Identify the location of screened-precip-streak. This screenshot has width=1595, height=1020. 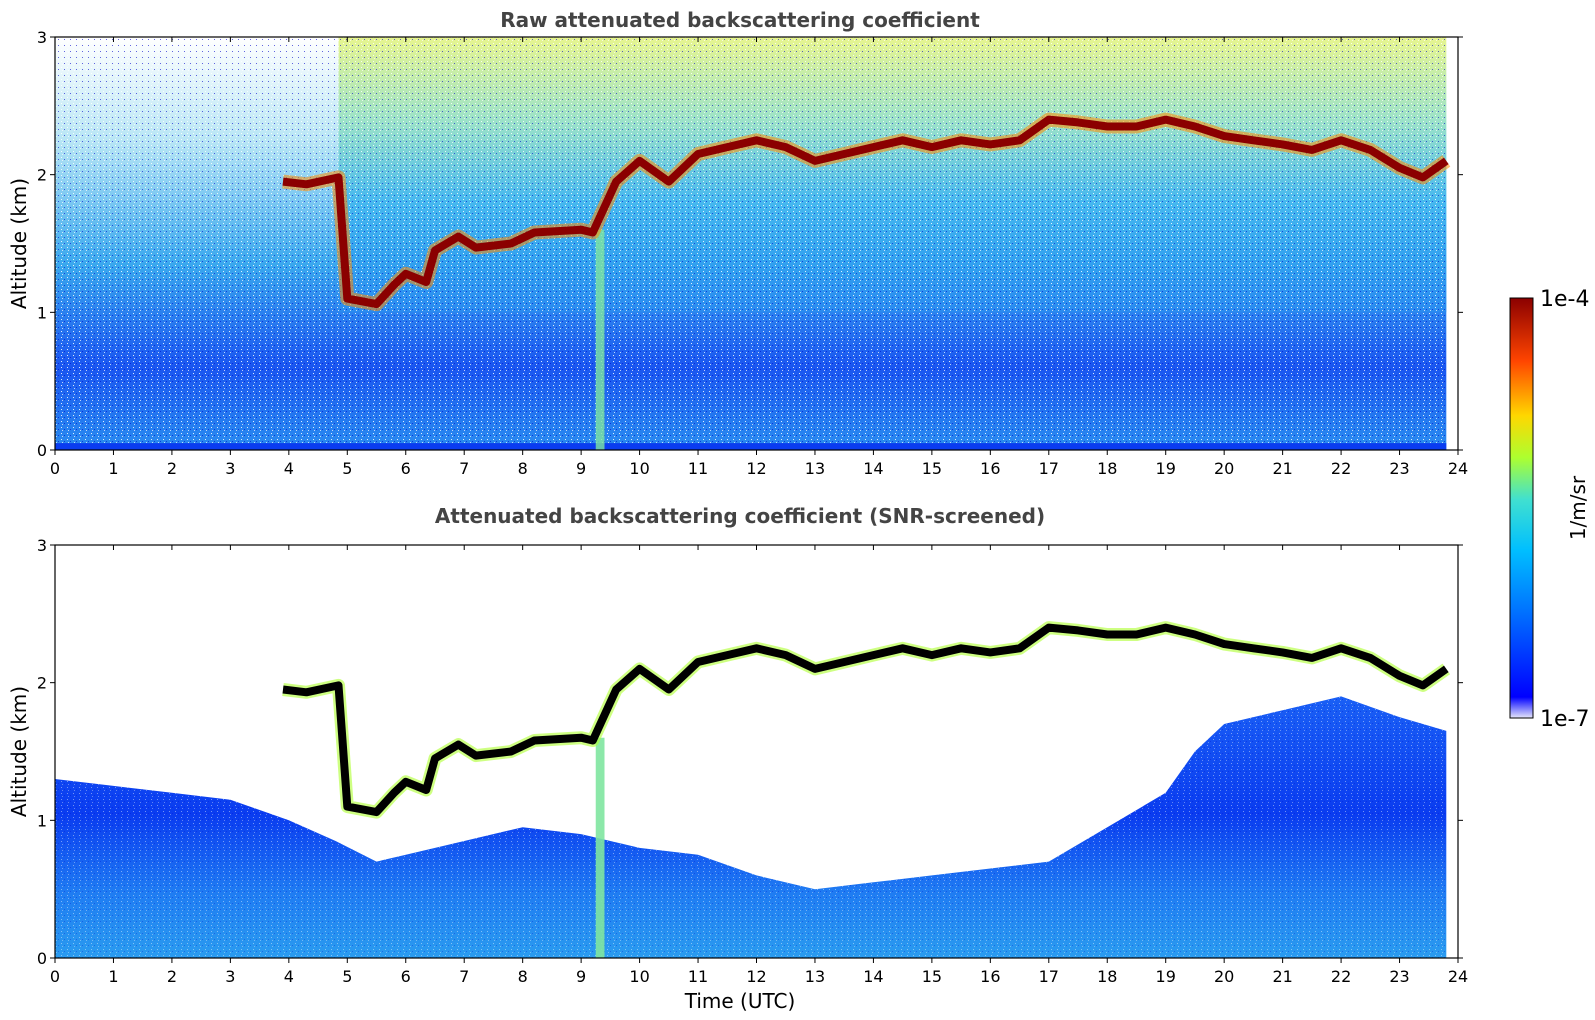
(600, 847).